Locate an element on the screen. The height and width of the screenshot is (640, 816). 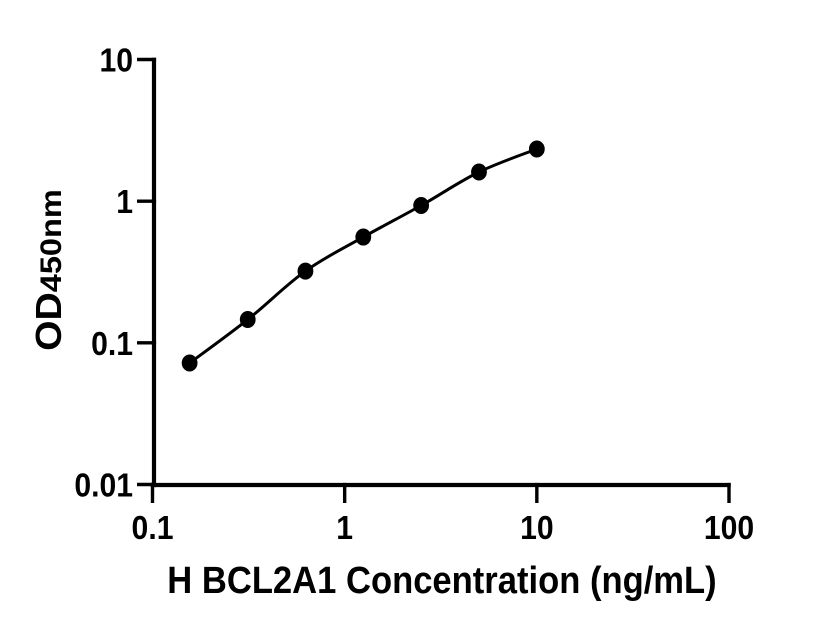
y-axis-title: OD450nm is located at coordinates (48, 270).